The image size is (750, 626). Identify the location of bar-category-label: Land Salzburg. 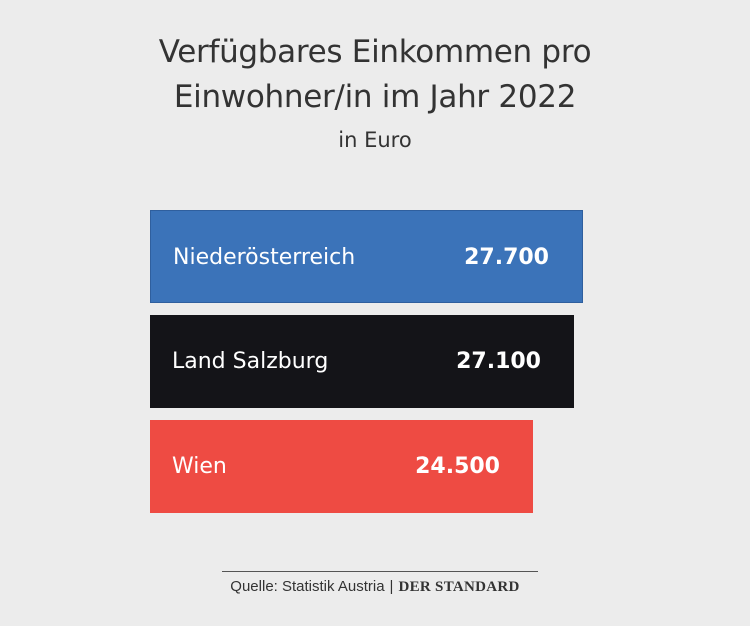
(250, 361).